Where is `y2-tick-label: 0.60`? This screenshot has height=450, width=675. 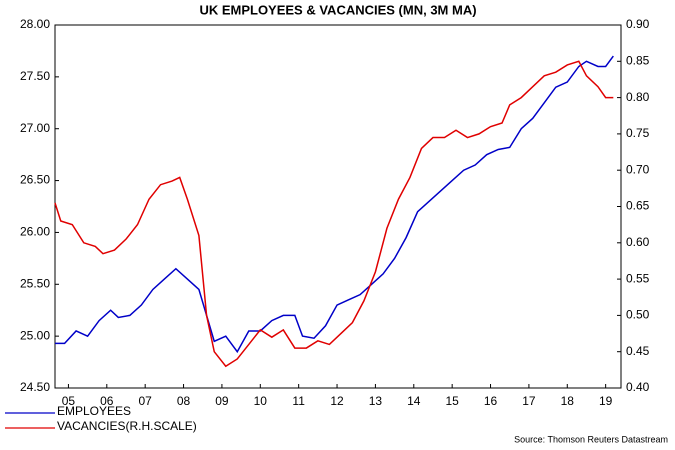 y2-tick-label: 0.60 is located at coordinates (638, 242).